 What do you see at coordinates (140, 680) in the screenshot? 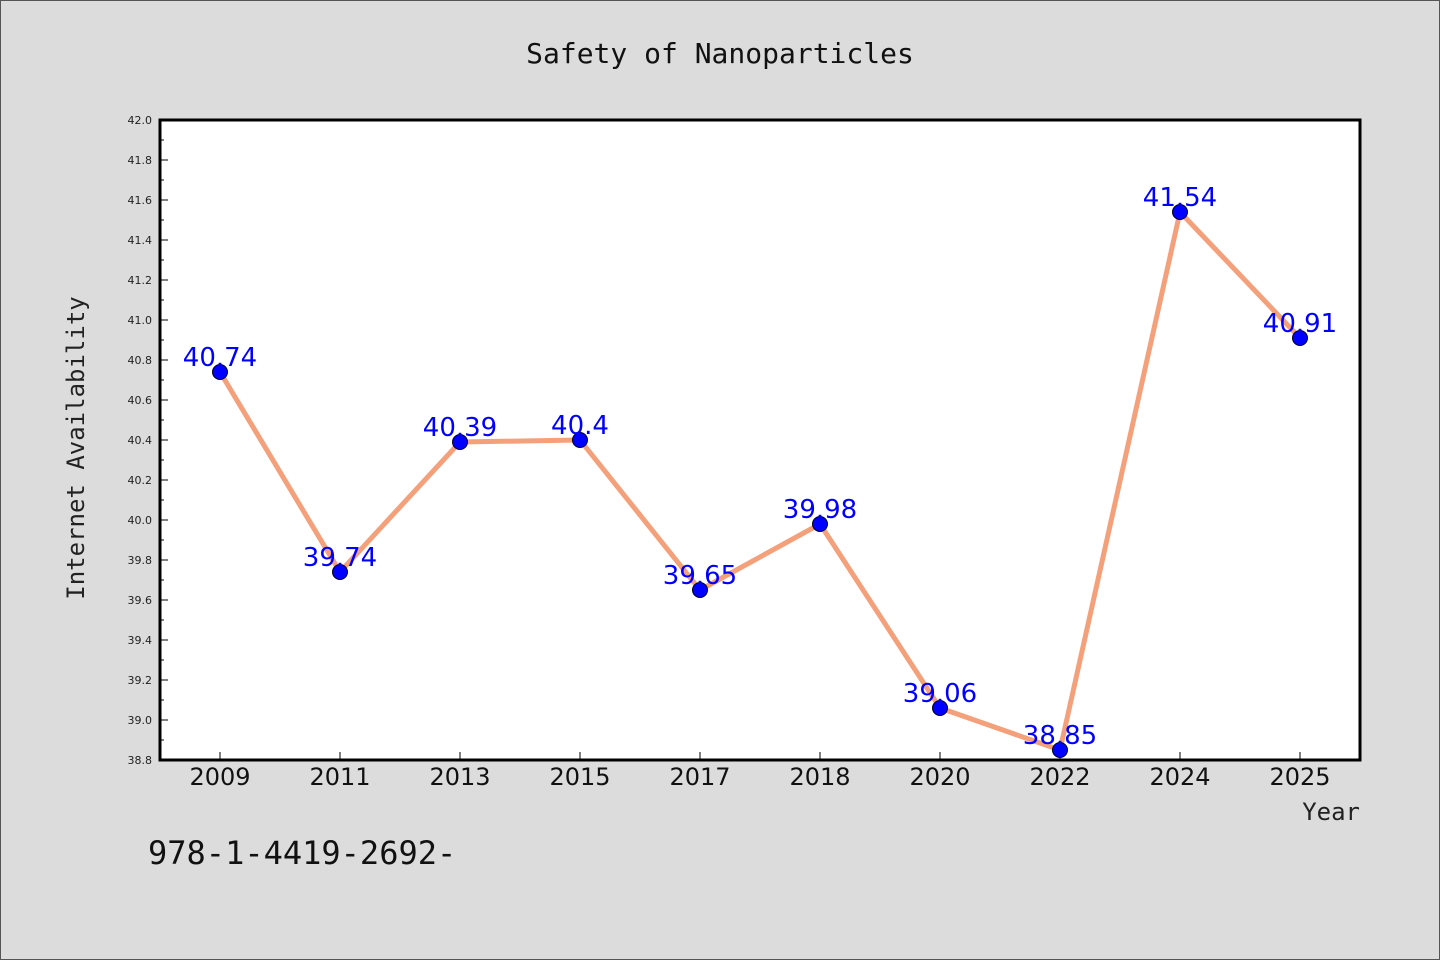
I see `y-tick-label: 39.2` at bounding box center [140, 680].